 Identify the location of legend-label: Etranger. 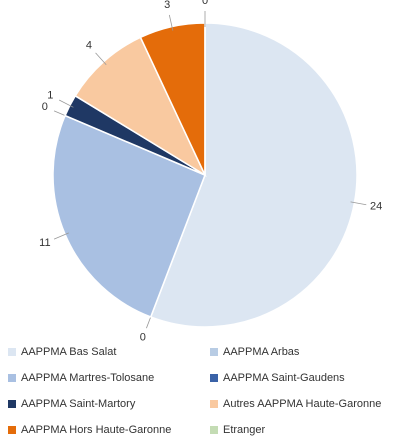
(244, 430).